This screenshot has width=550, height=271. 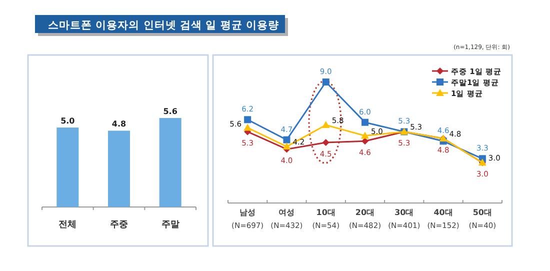 I want to click on x-tick-label: 주말, so click(x=170, y=225).